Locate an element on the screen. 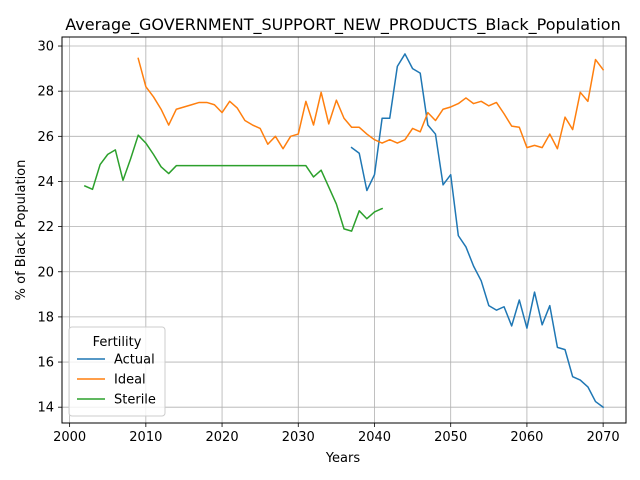 The image size is (640, 480). legend-title: Fertility is located at coordinates (117, 342).